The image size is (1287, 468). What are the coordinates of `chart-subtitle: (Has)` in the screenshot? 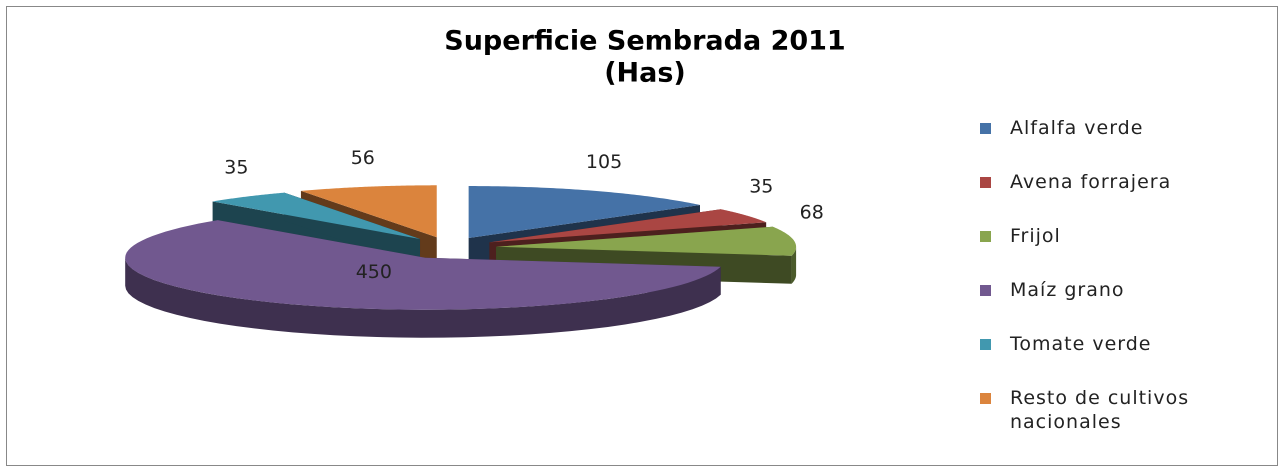 It's located at (645, 73).